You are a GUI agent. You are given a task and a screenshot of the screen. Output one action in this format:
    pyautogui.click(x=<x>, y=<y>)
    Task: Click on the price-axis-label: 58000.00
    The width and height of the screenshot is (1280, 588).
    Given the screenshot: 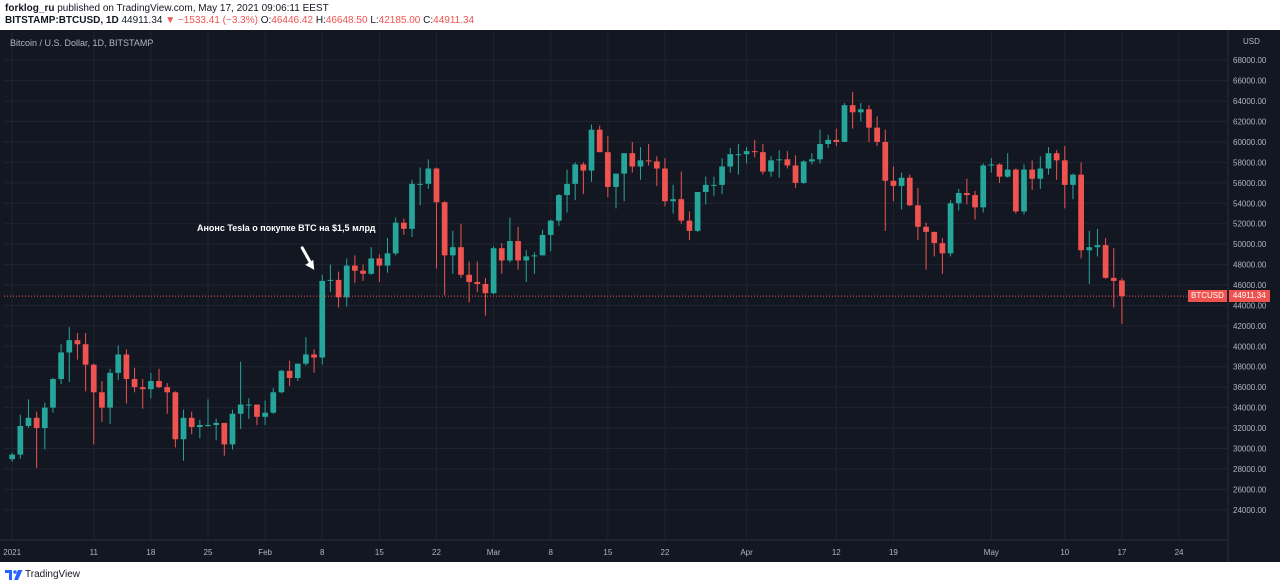 What is the action you would take?
    pyautogui.click(x=1250, y=162)
    